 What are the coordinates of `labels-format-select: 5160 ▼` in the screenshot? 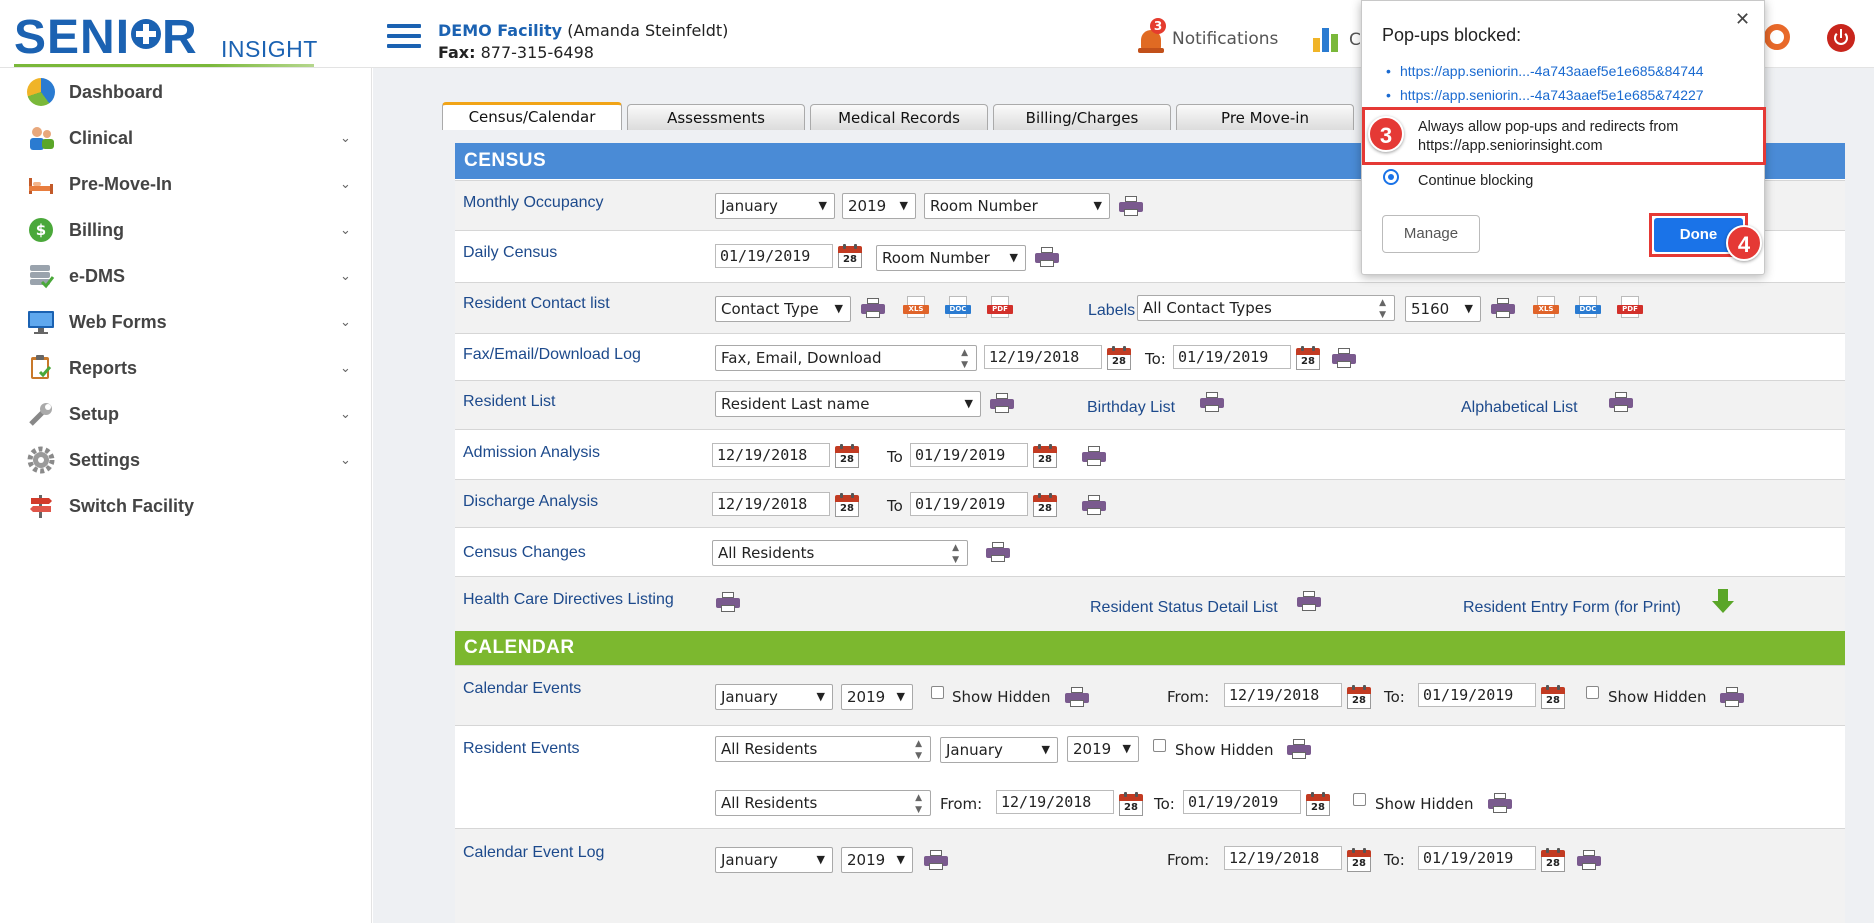 It's located at (1443, 309).